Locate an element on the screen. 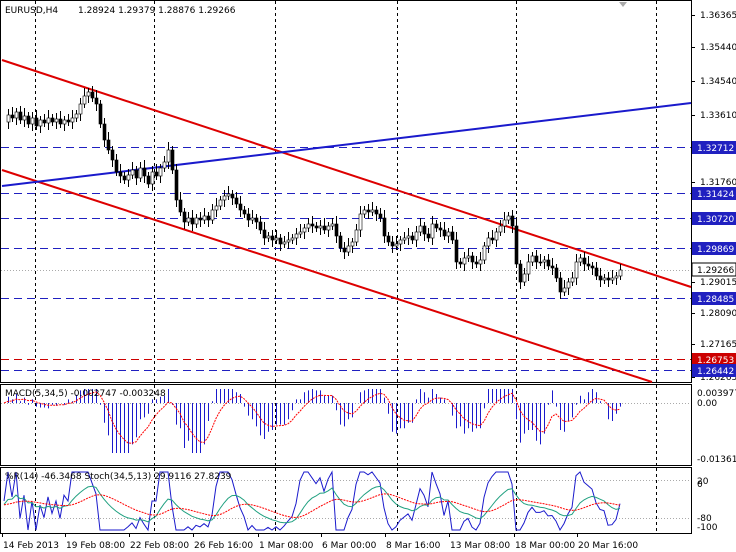 The width and height of the screenshot is (736, 552). macd-pane is located at coordinates (346, 425).